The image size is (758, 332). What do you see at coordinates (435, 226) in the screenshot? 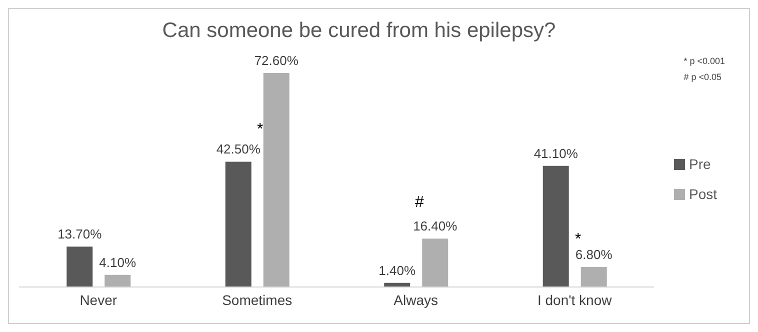
I see `data-label: 16.40%` at bounding box center [435, 226].